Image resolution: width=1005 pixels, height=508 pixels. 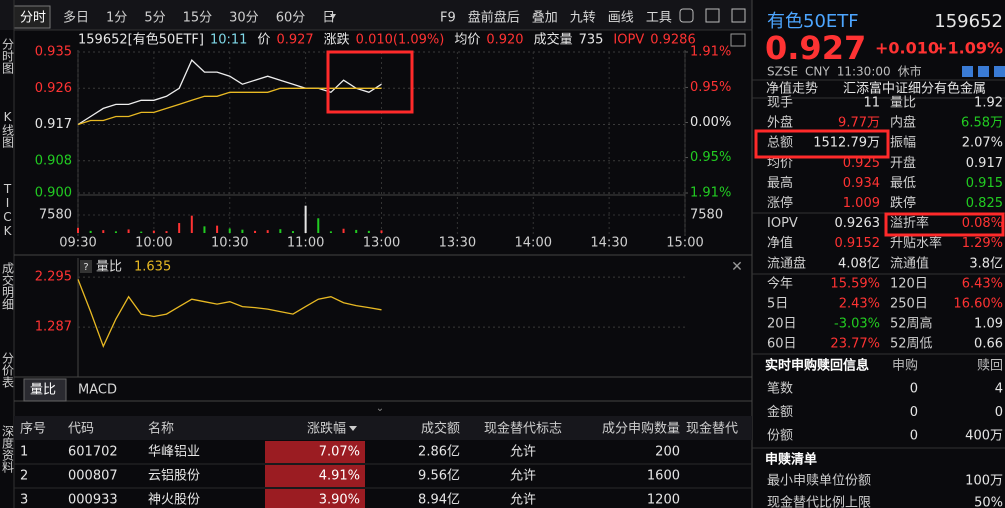 What do you see at coordinates (161, 429) in the screenshot?
I see `column-header: 名称` at bounding box center [161, 429].